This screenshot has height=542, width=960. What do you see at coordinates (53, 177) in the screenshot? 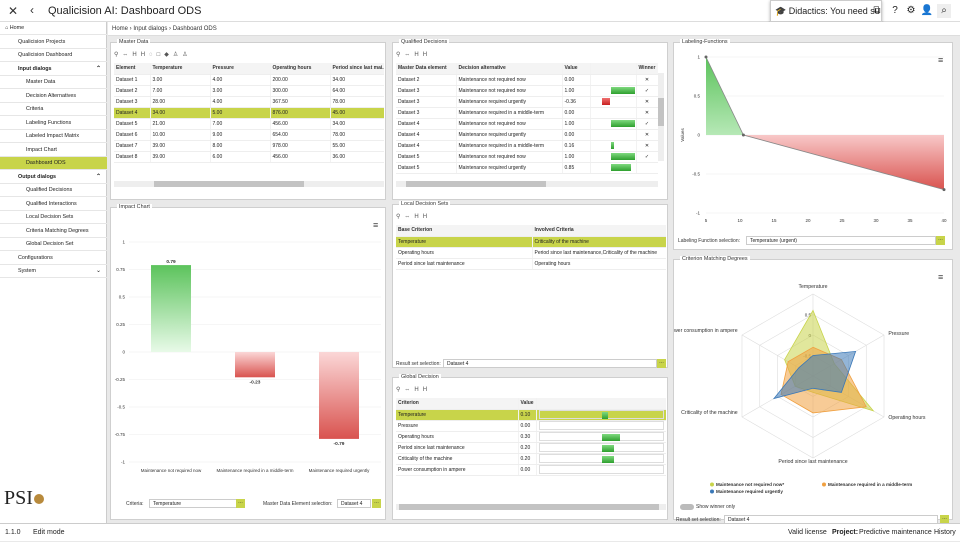
I see `sidebar-item: Output dialogs ⌃` at bounding box center [53, 177].